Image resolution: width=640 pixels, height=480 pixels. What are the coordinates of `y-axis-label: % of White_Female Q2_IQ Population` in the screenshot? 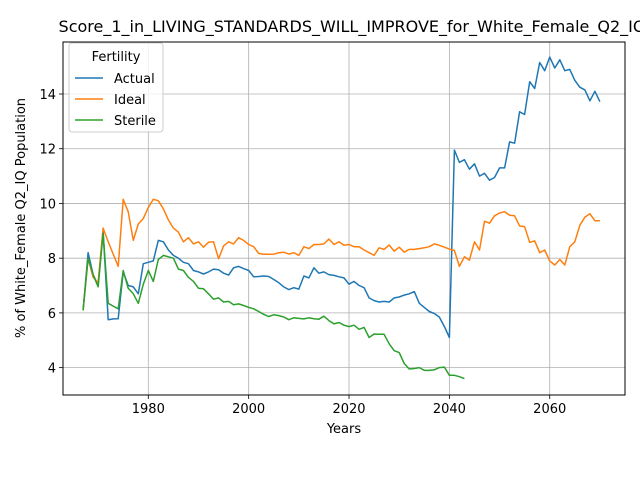 It's located at (21, 218).